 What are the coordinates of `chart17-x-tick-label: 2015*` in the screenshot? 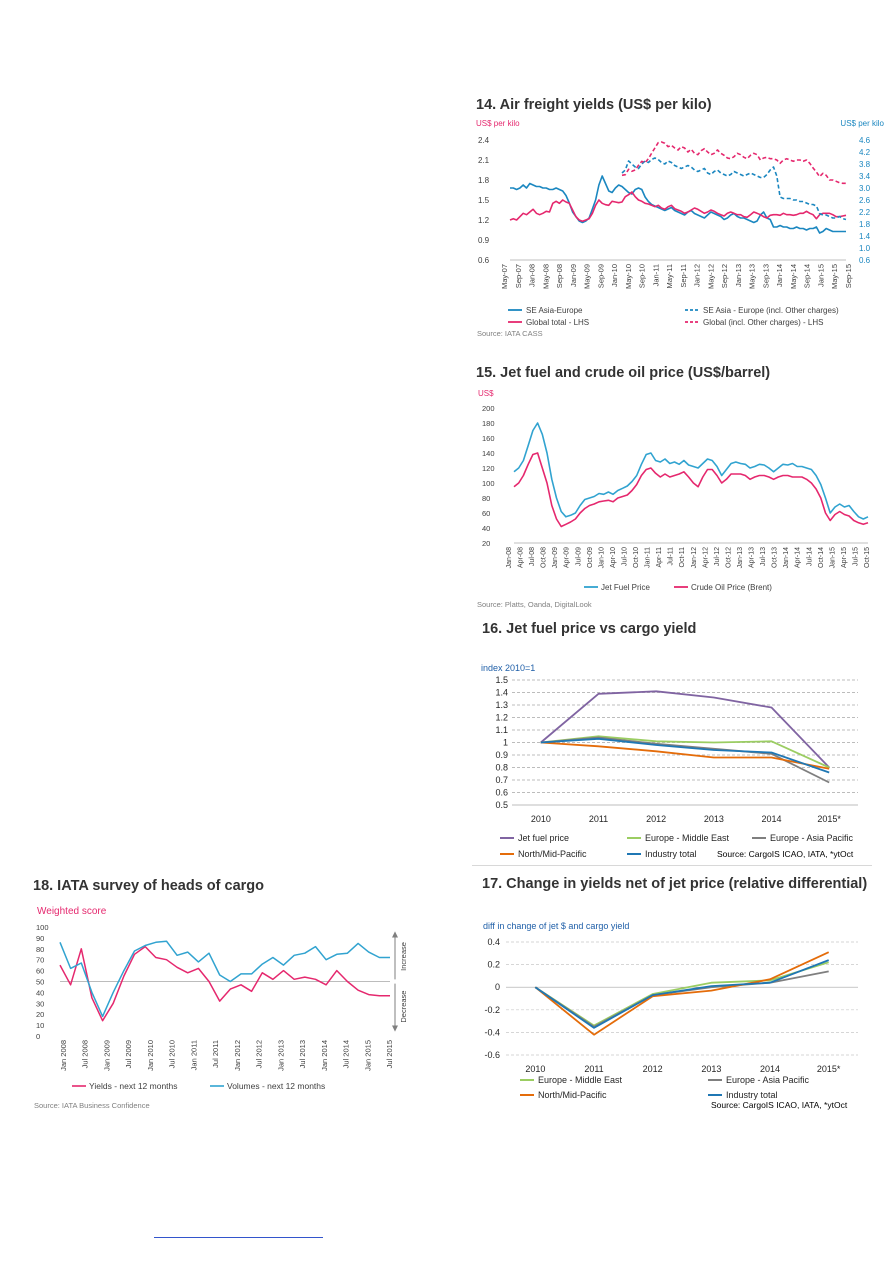 It's located at (829, 1069).